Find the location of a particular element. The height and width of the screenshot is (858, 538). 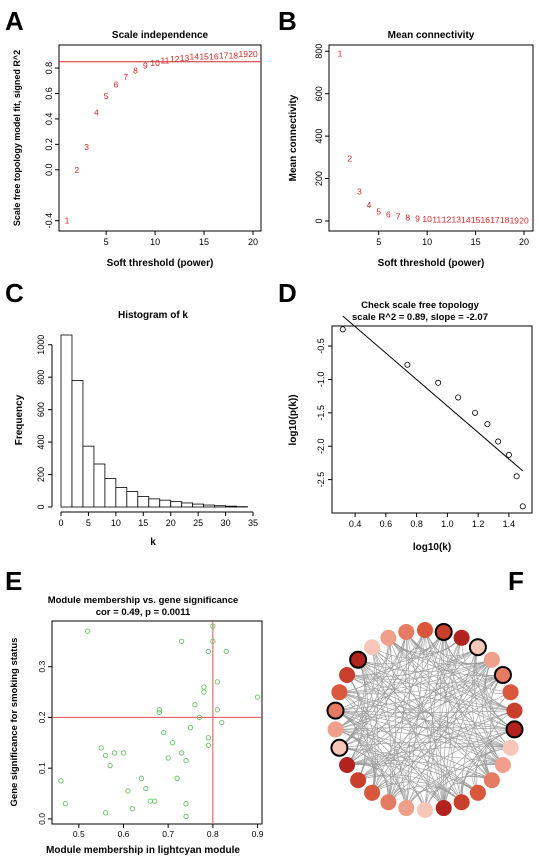

panel-d-plot-frame is located at coordinates (432, 419).